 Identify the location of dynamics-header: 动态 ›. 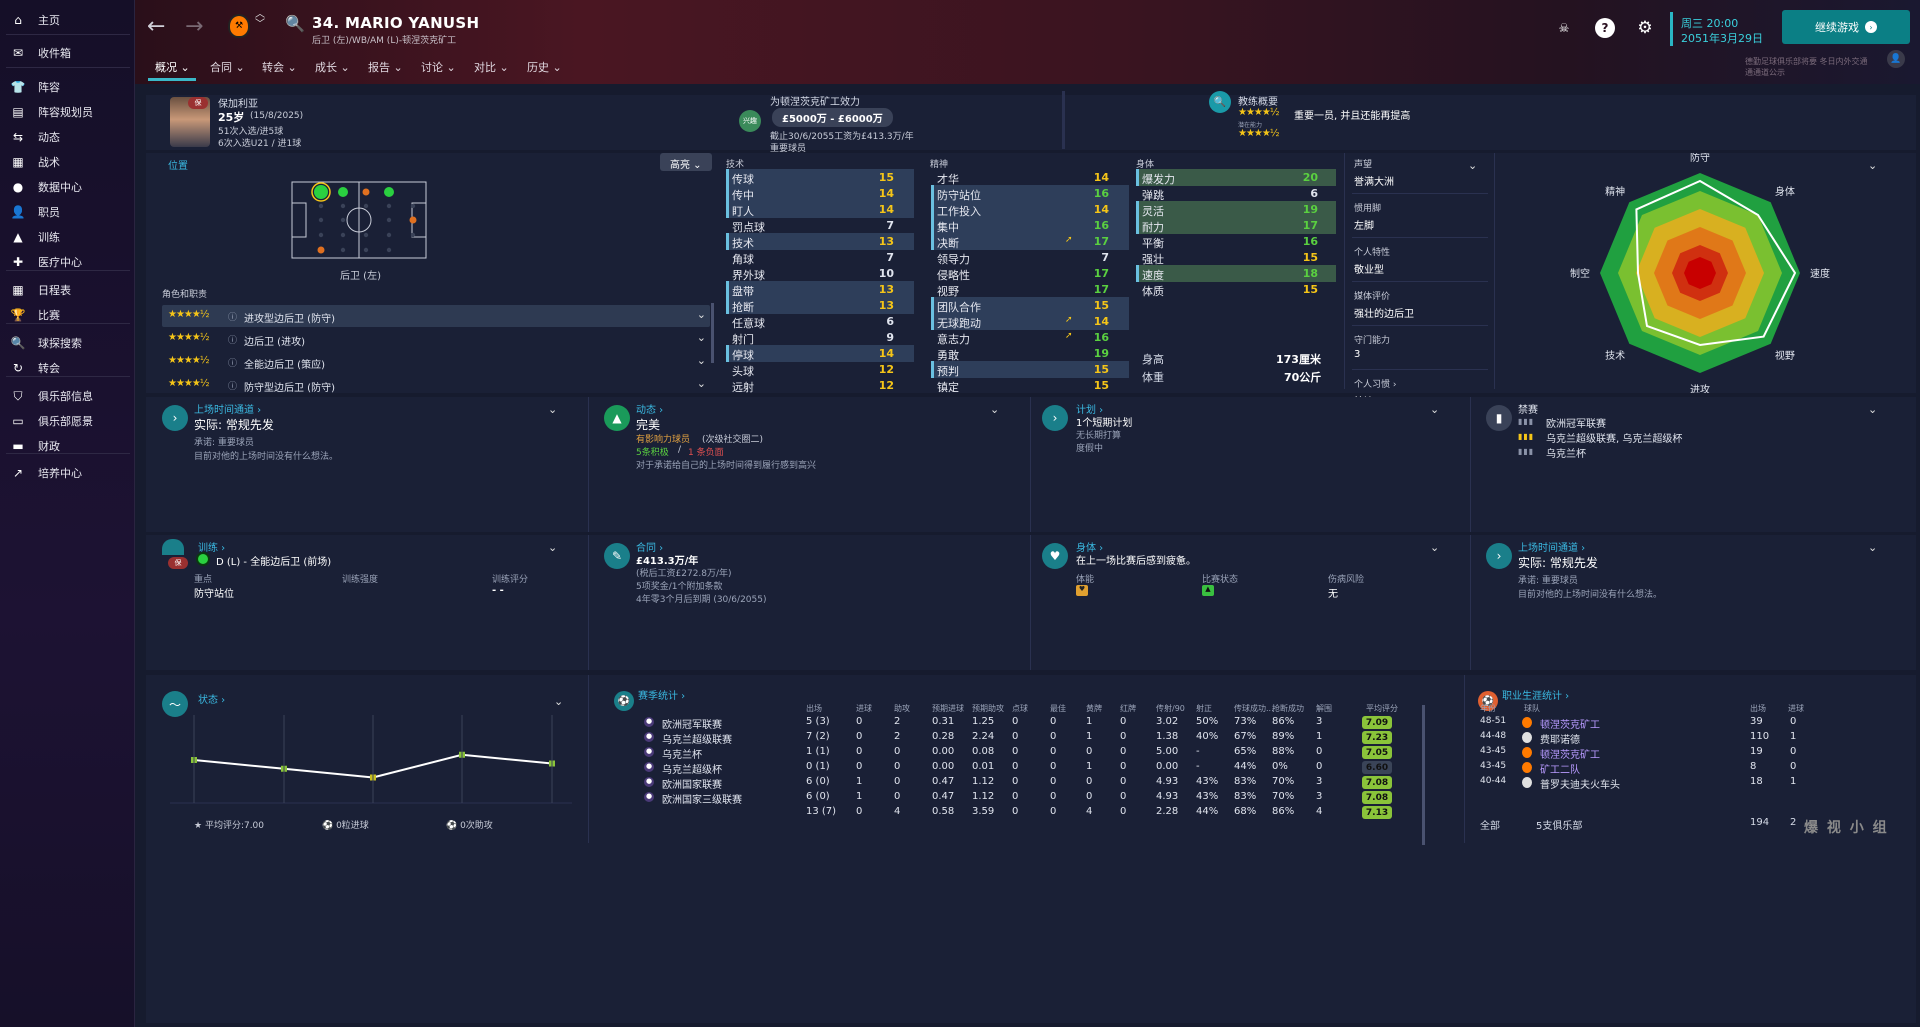
(650, 410).